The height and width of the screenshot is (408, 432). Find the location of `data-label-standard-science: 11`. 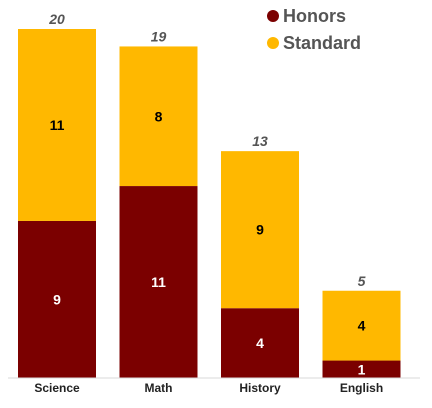

data-label-standard-science: 11 is located at coordinates (57, 125).